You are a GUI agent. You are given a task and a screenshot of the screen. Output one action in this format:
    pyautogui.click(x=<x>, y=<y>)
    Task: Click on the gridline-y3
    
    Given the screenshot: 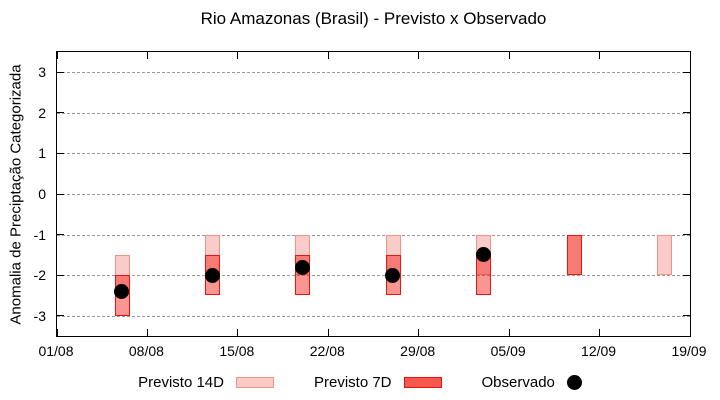 What is the action you would take?
    pyautogui.click(x=373, y=73)
    